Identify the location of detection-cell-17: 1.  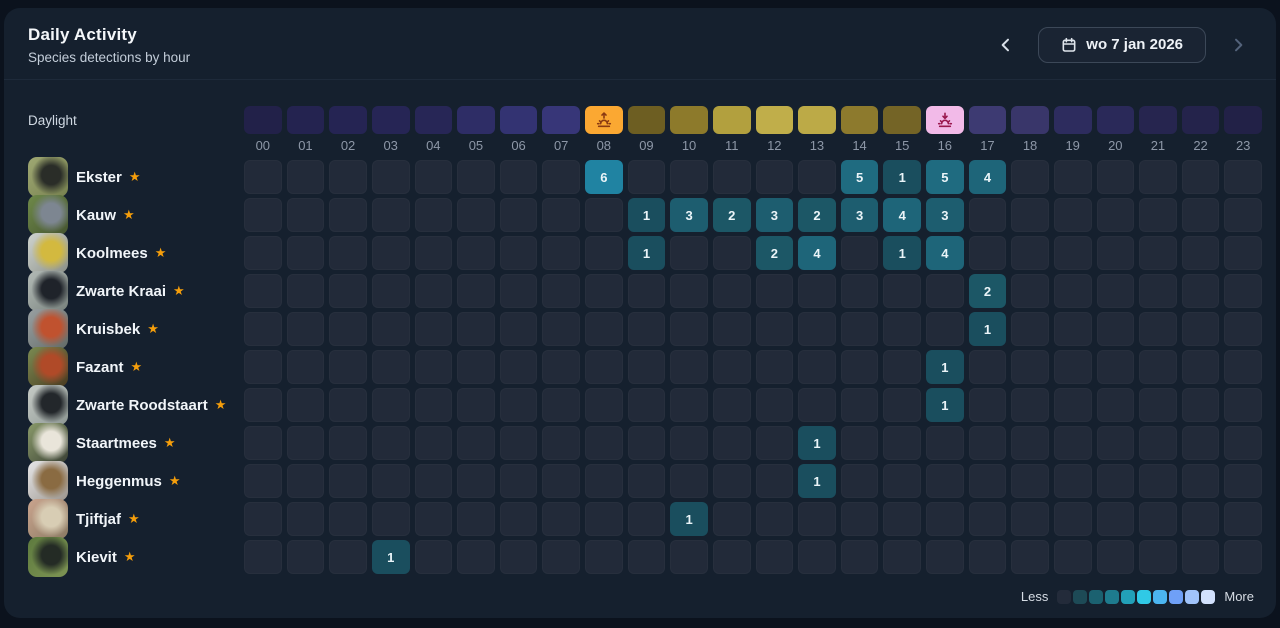
(987, 329).